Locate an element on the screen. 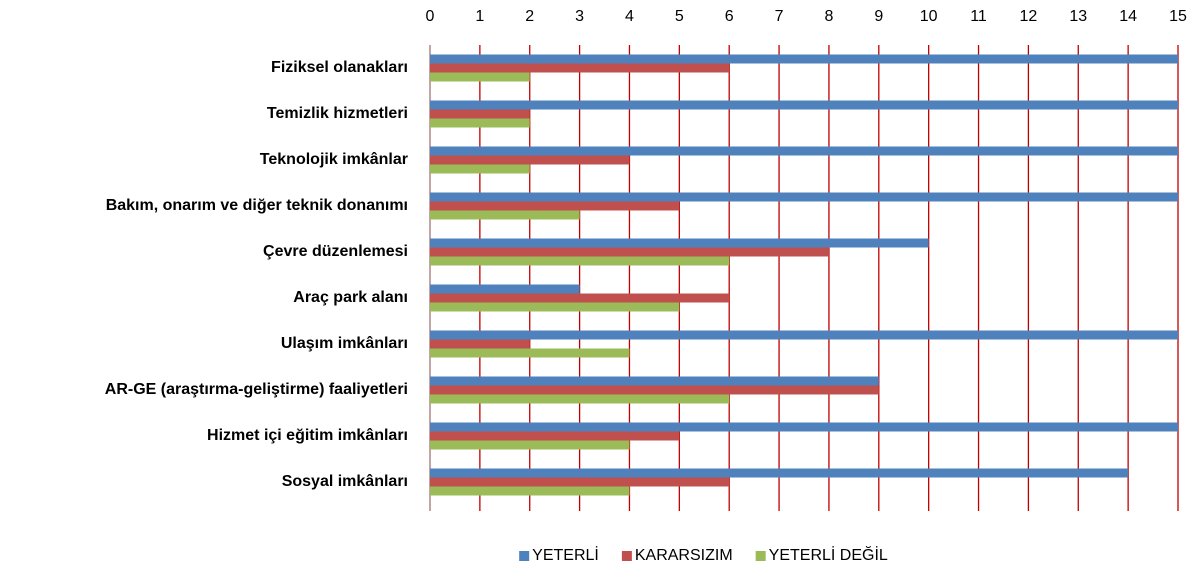  x-tick-label: 7 is located at coordinates (779, 16).